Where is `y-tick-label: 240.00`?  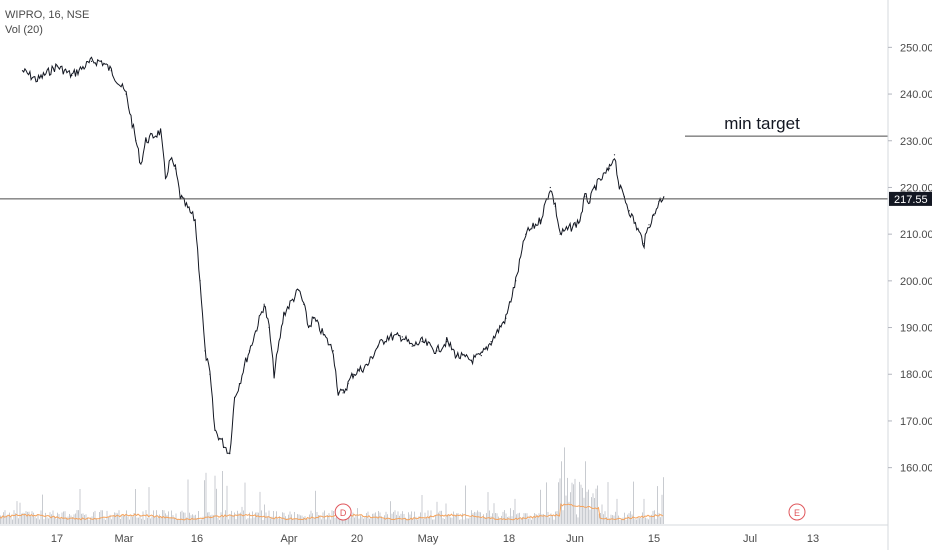 y-tick-label: 240.00 is located at coordinates (916, 95).